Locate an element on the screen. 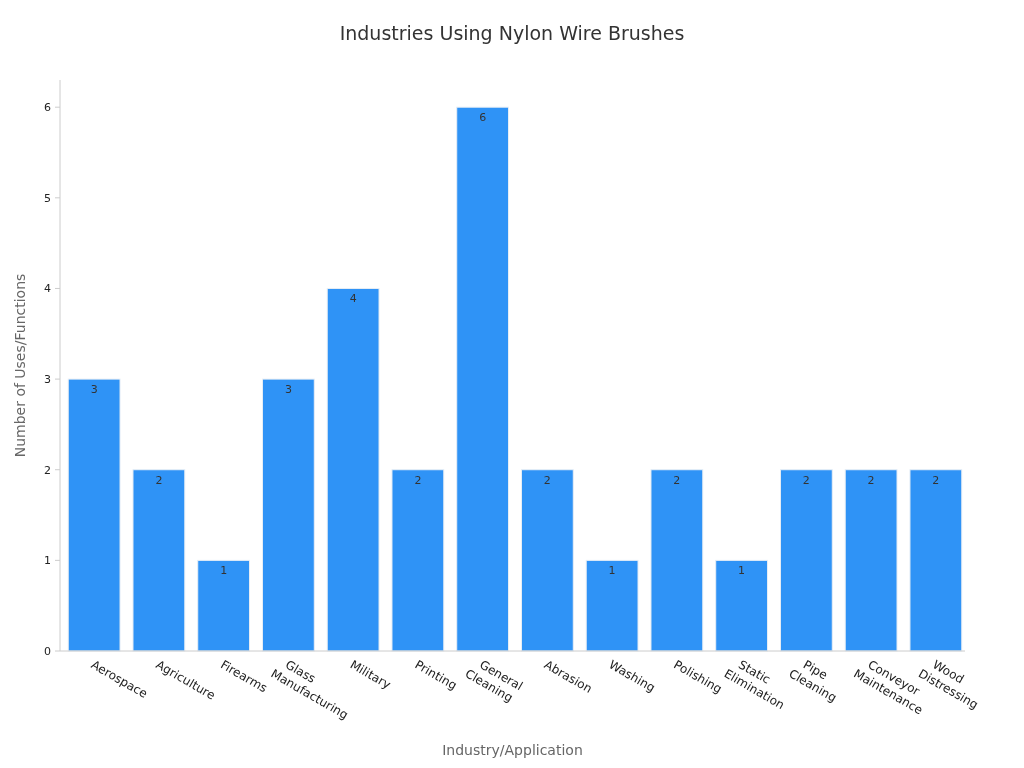  x-axis-title: Industry/Application is located at coordinates (512, 750).